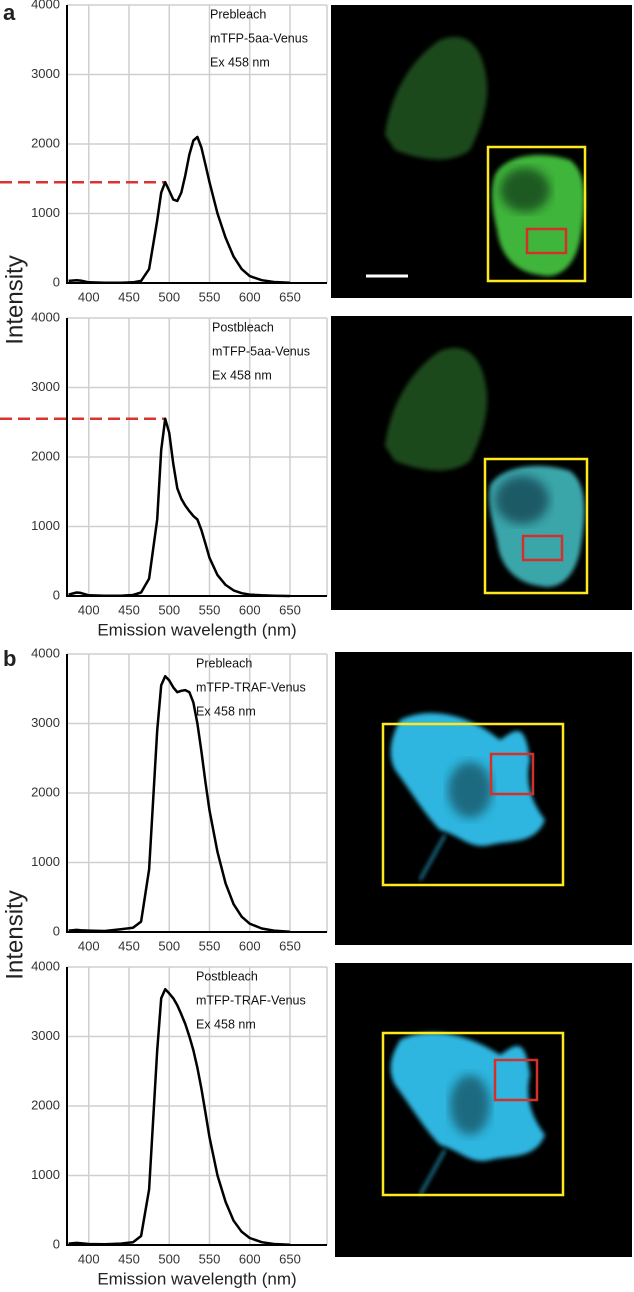  What do you see at coordinates (9, 658) in the screenshot?
I see `panel-label: b` at bounding box center [9, 658].